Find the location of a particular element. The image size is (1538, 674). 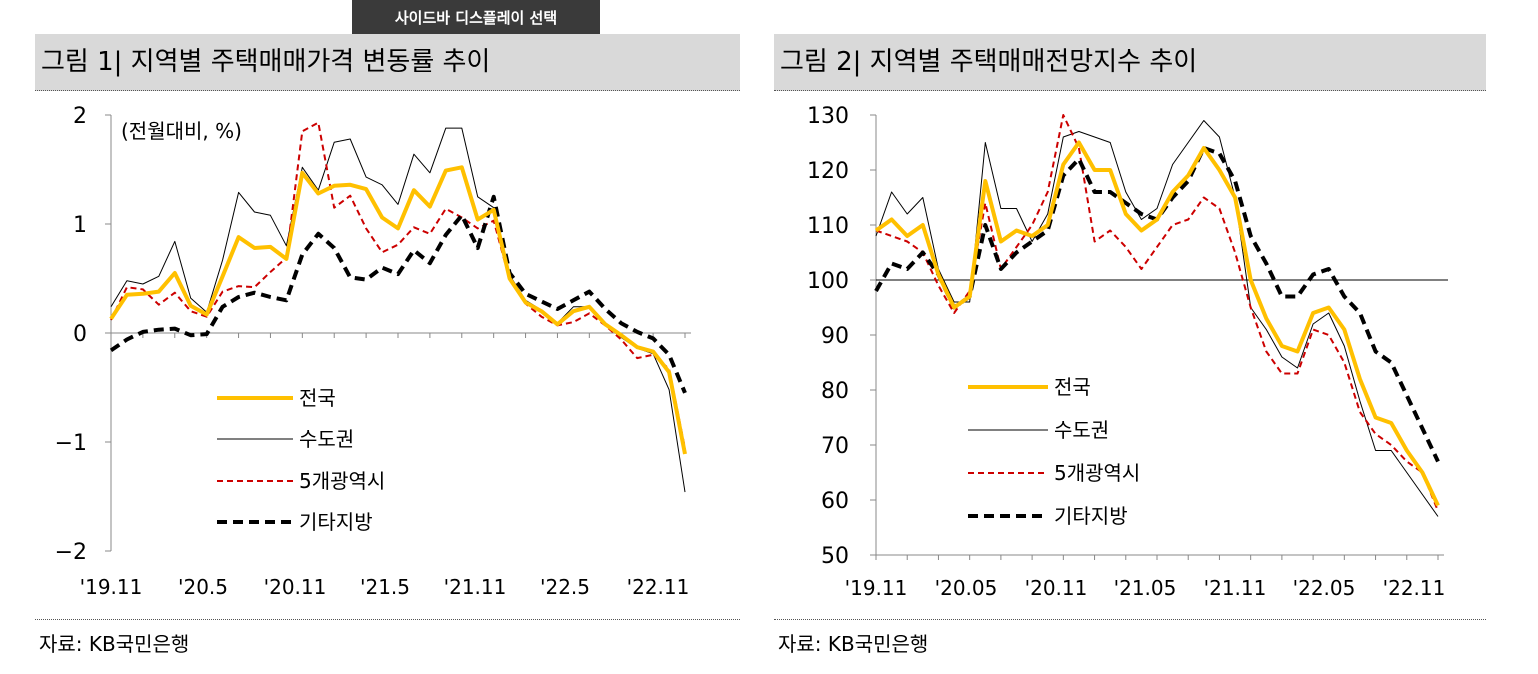

x-tick-label: '22.05 is located at coordinates (1324, 588).